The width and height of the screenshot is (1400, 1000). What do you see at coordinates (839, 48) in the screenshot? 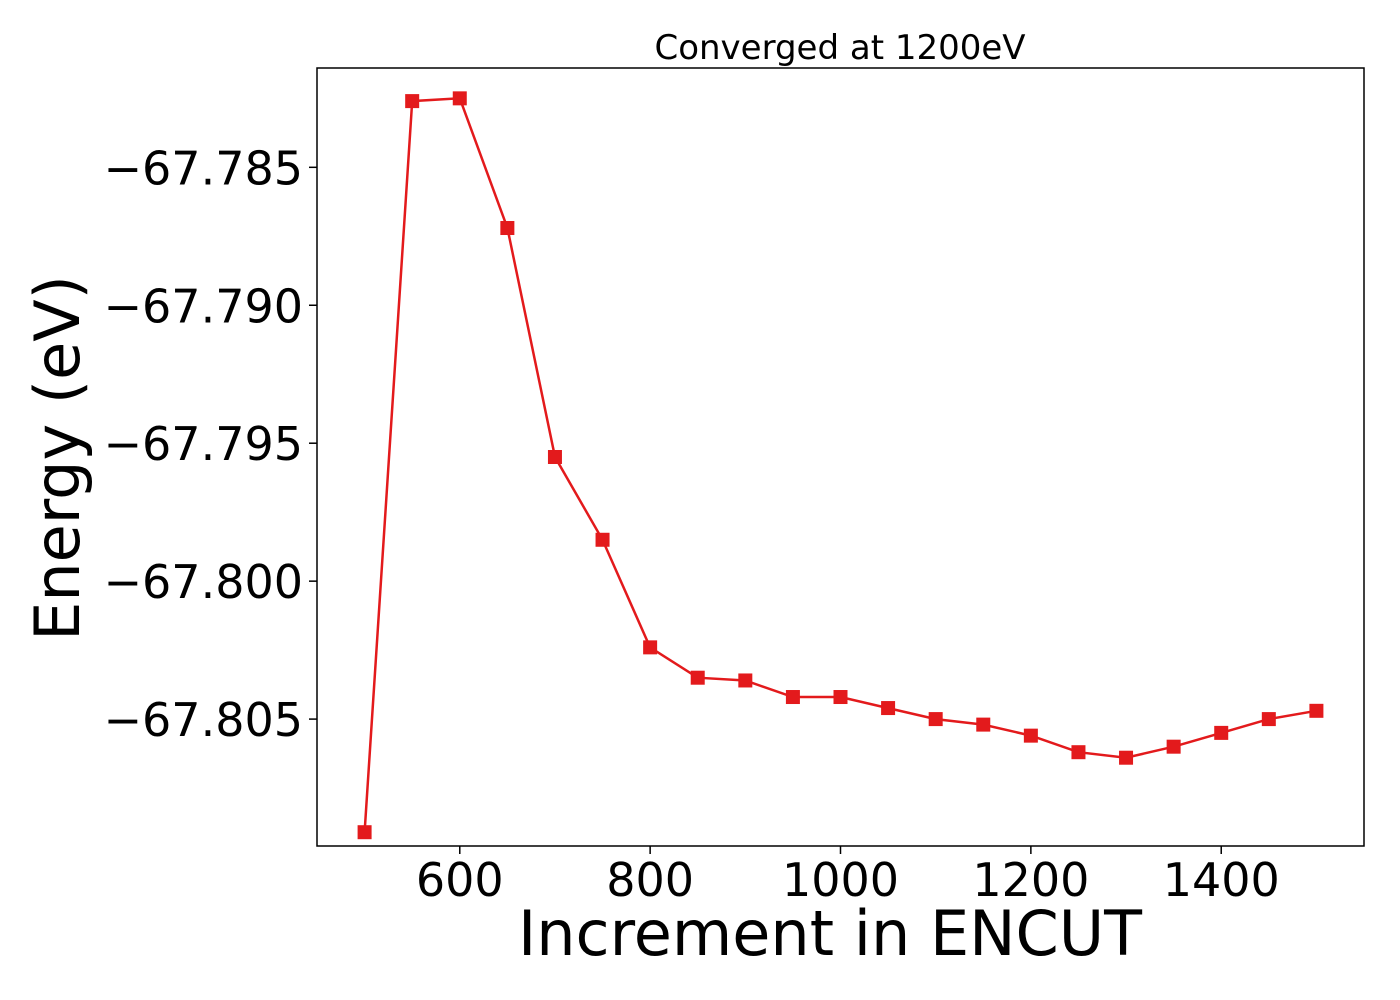
I see `chart-title: Converged at 1200eV` at bounding box center [839, 48].